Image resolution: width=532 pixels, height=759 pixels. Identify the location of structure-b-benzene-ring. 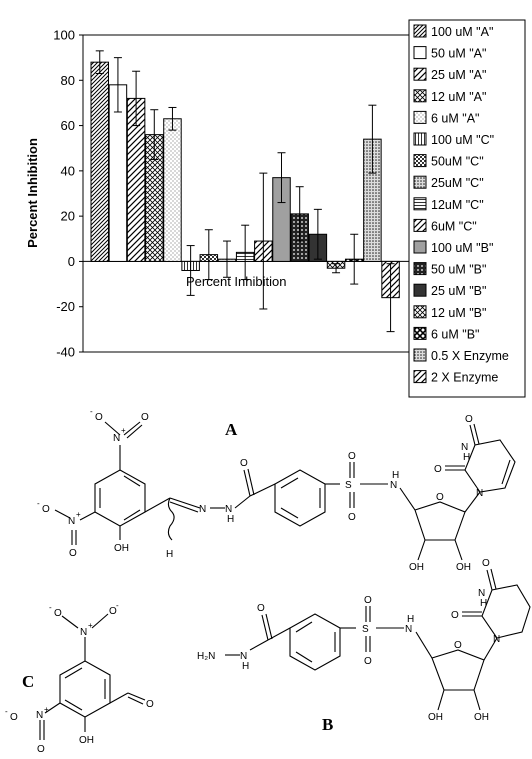
(315, 642).